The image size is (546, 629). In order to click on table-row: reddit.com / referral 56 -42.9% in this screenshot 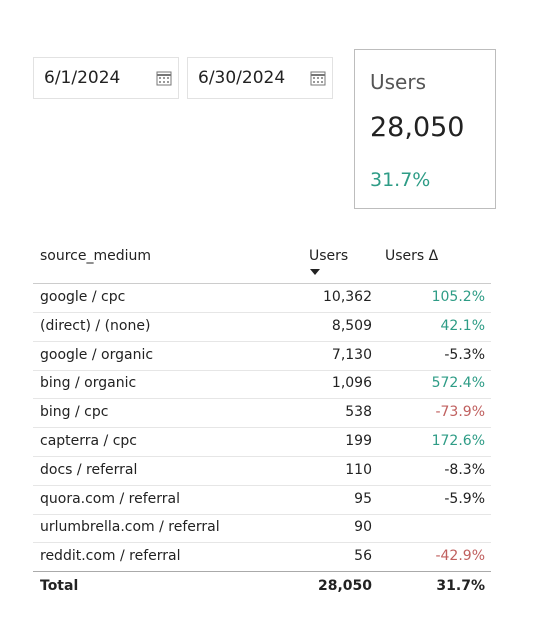, I will do `click(262, 557)`.